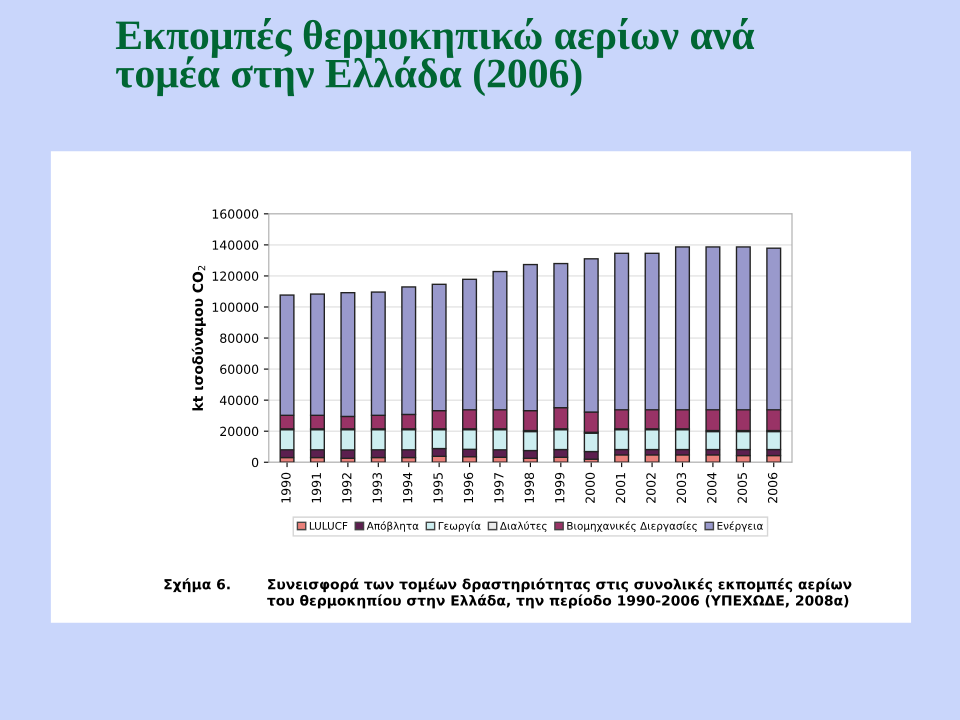 The width and height of the screenshot is (960, 720). Describe the element at coordinates (197, 585) in the screenshot. I see `text: Σχήμα 6.` at that location.